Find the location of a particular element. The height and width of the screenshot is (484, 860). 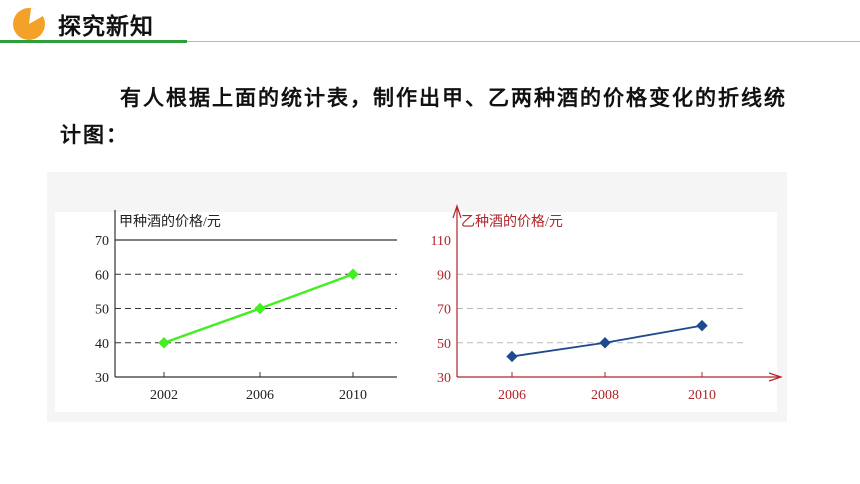

chart2-x-arrow is located at coordinates (775, 377).